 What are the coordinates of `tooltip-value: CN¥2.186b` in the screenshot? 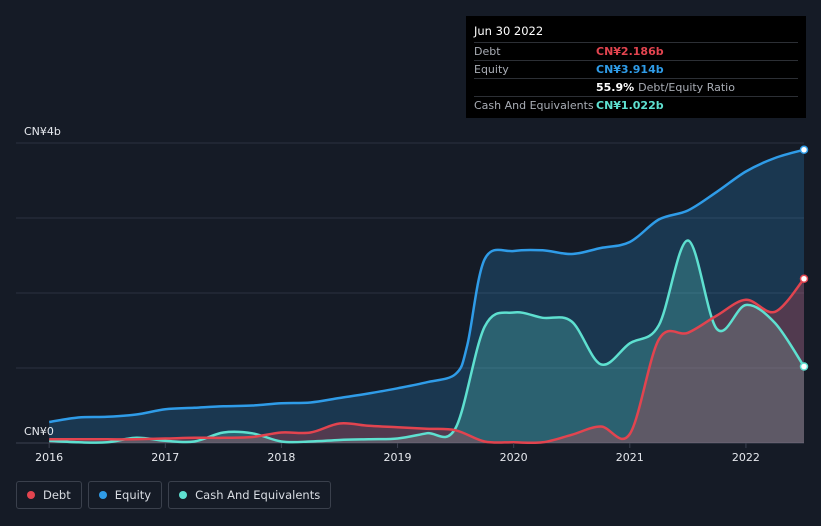 It's located at (630, 51).